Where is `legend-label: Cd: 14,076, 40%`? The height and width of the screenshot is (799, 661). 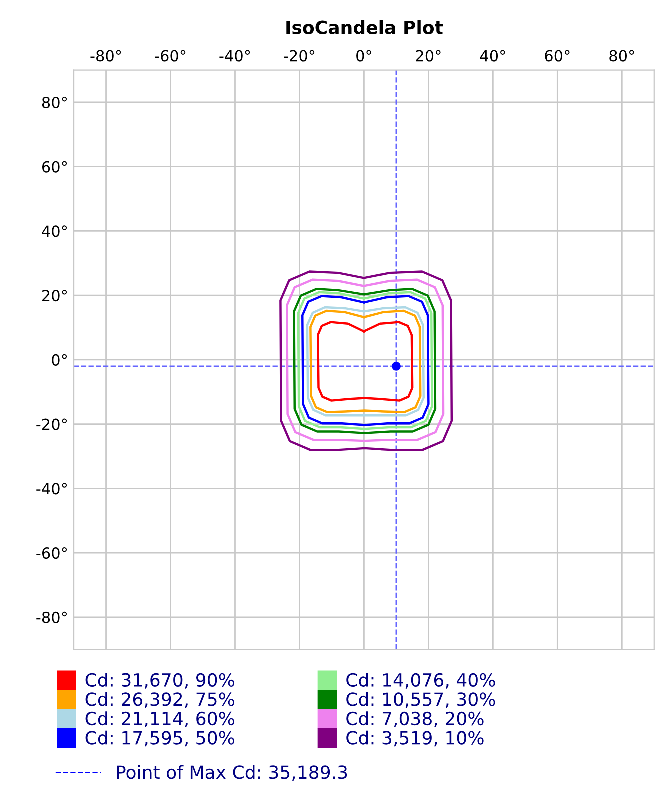 legend-label: Cd: 14,076, 40% is located at coordinates (421, 681).